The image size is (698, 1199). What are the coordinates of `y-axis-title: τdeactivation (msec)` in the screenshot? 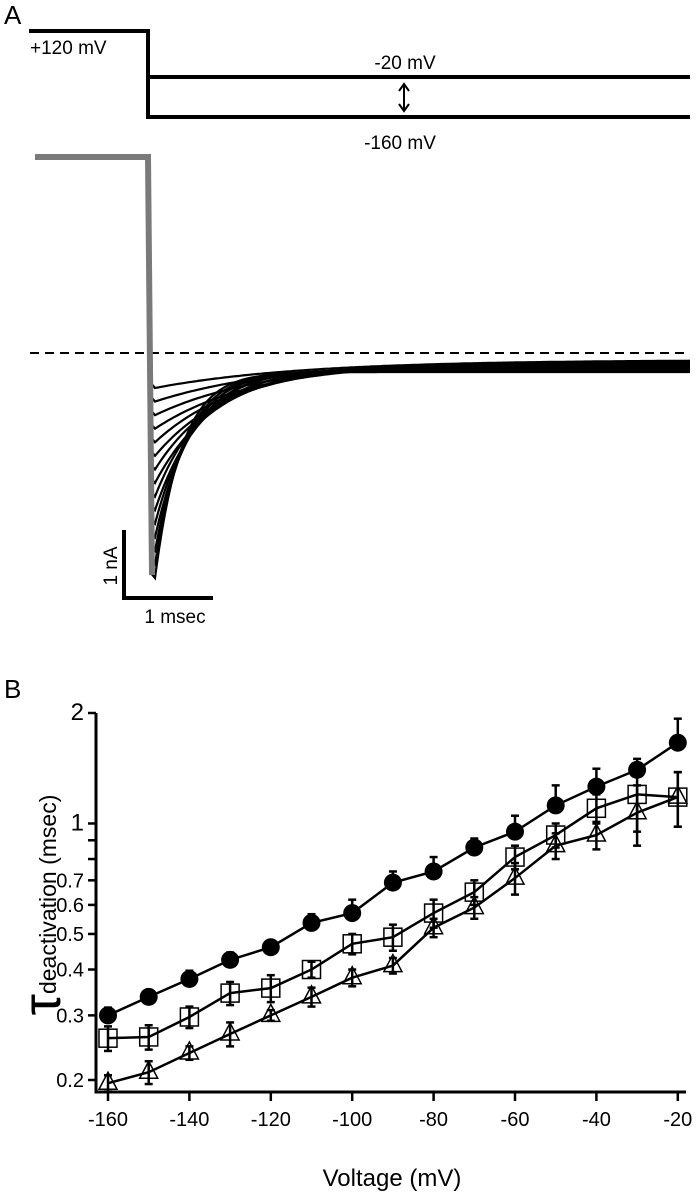 It's located at (42, 905).